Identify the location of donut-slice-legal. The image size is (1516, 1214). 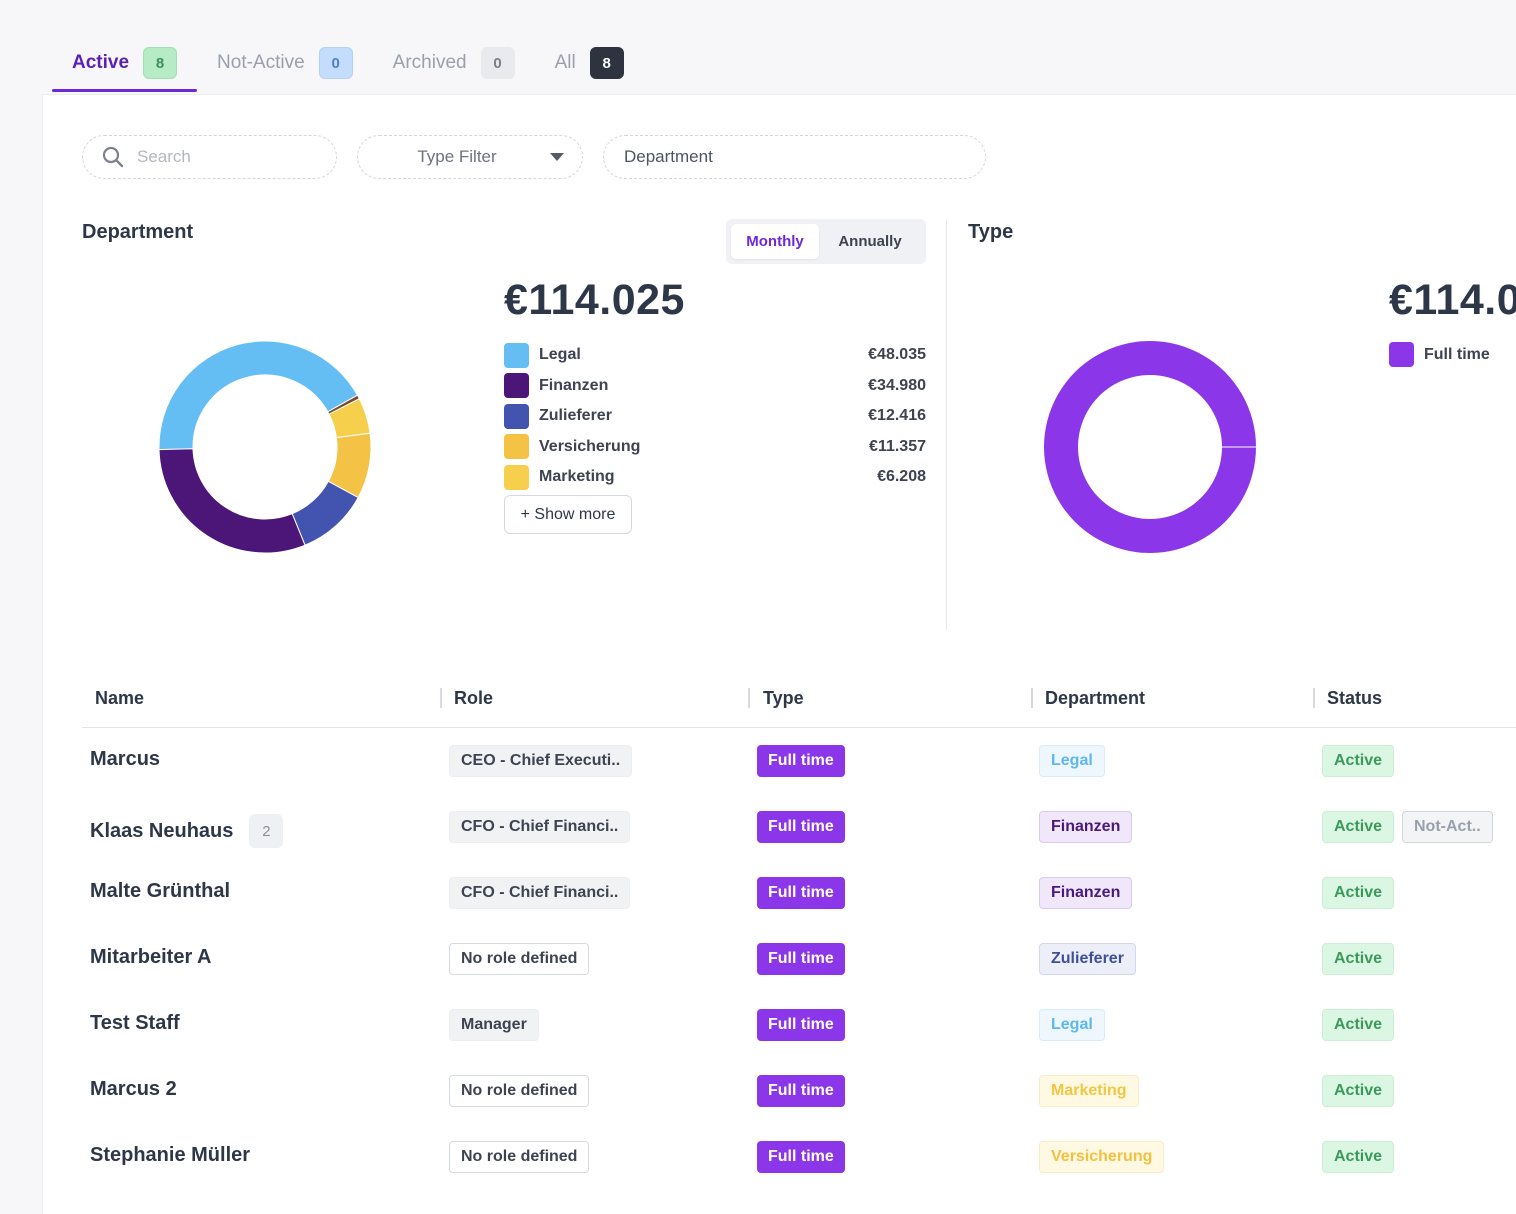
(258, 395).